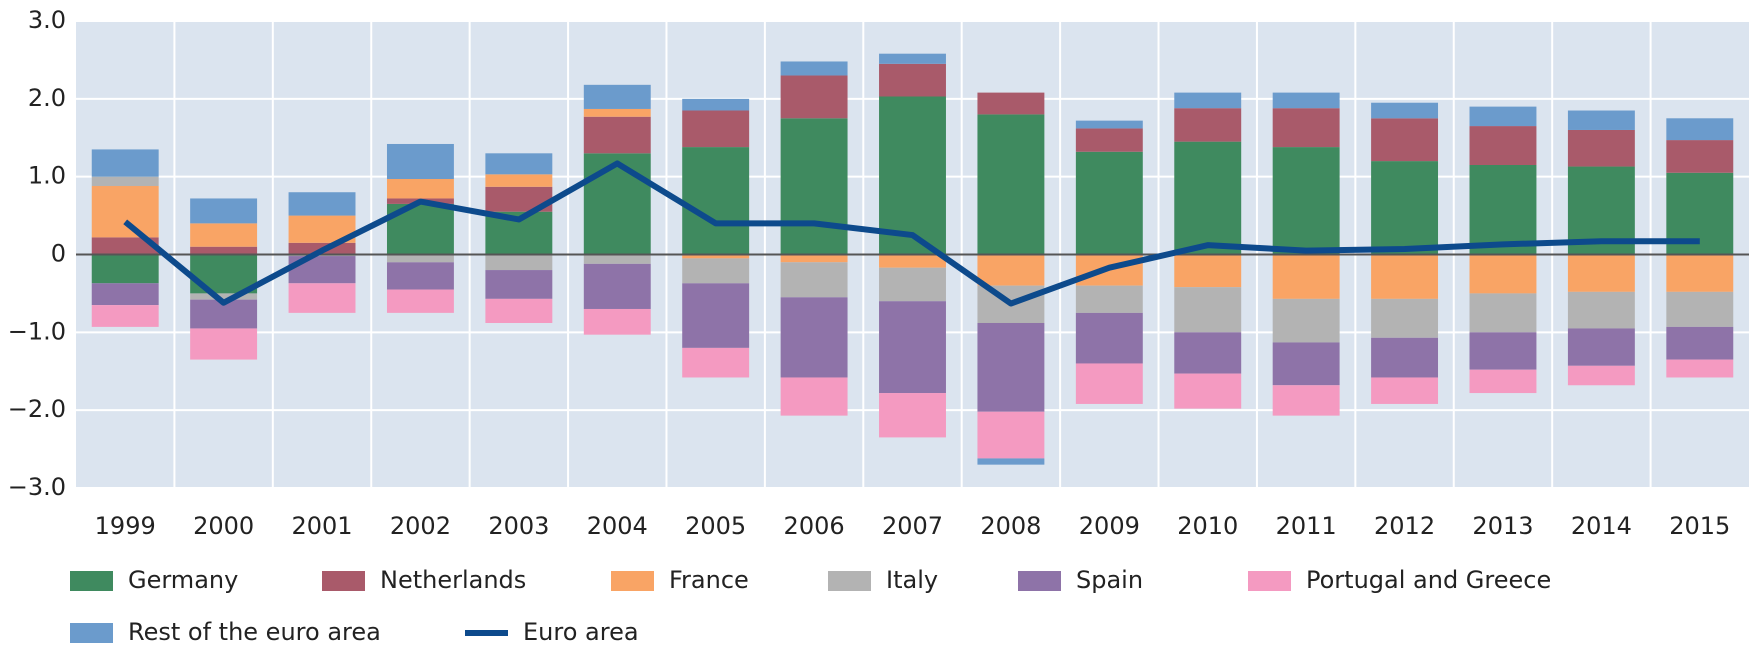 This screenshot has width=1758, height=648. Describe the element at coordinates (37, 409) in the screenshot. I see `y-tick-label: −2.0` at that location.